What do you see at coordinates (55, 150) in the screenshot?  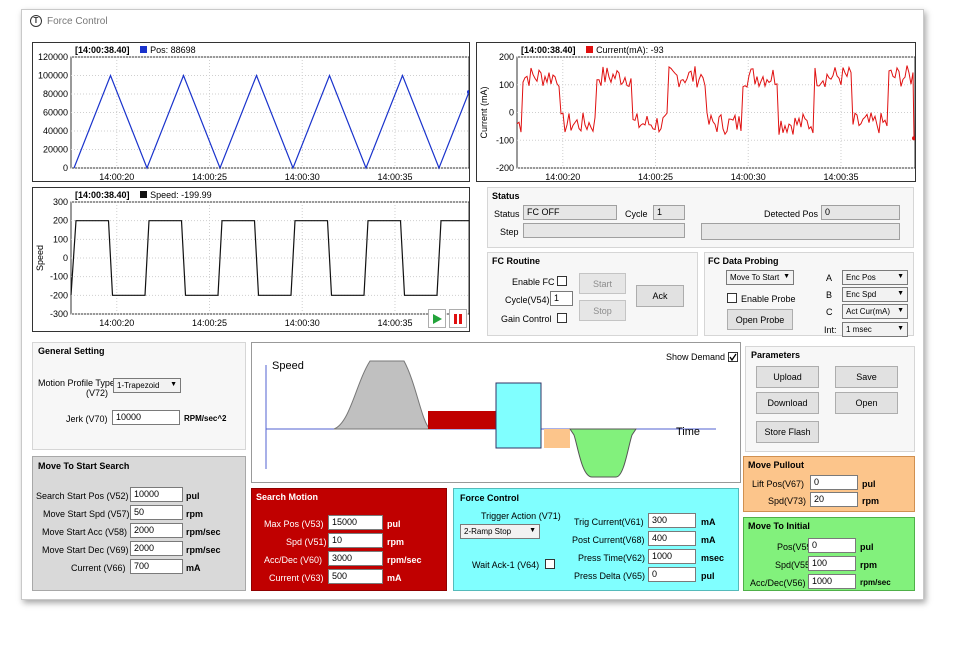 I see `y-tick-label: 20000` at bounding box center [55, 150].